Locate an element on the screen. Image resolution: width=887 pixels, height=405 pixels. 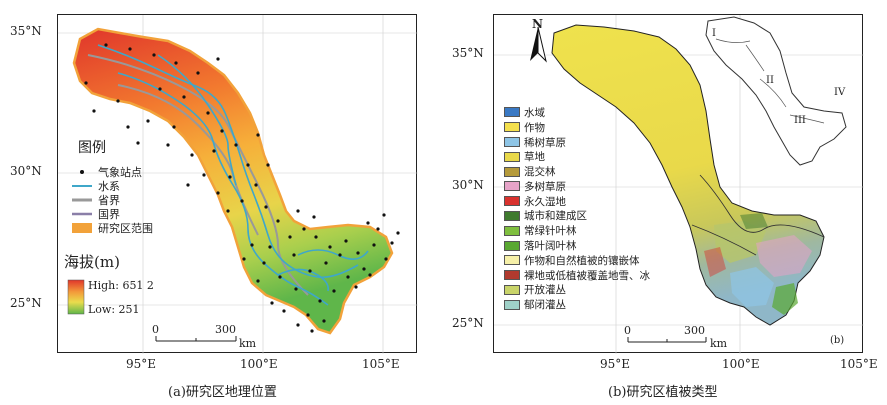
legend-label: 郁闭灌丛 is located at coordinates (545, 305).